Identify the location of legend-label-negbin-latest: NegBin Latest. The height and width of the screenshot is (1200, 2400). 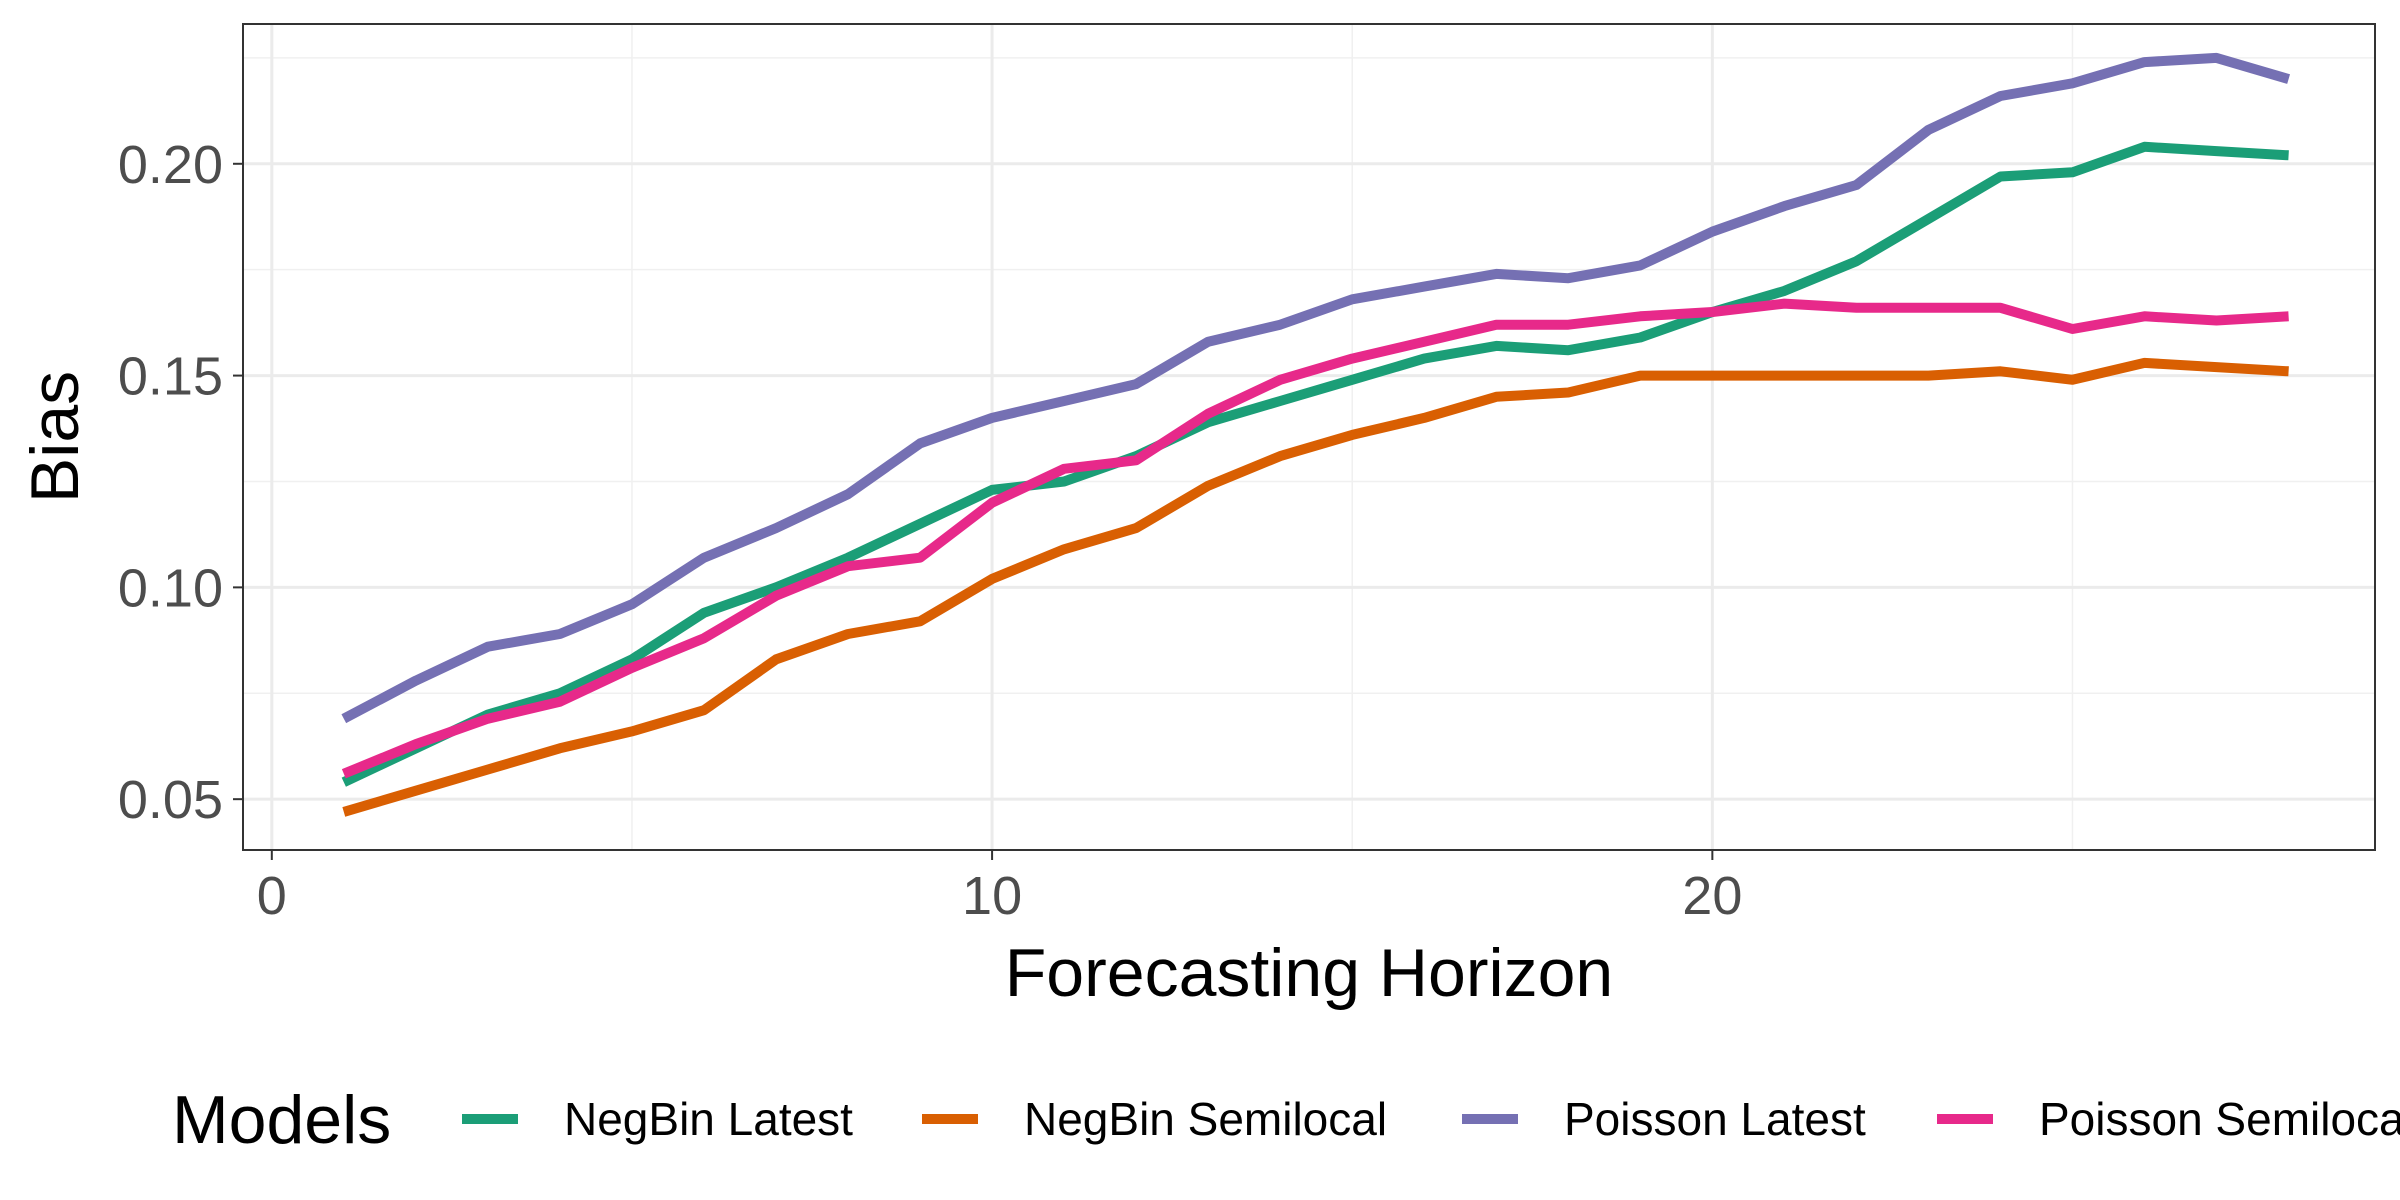
(708, 1119).